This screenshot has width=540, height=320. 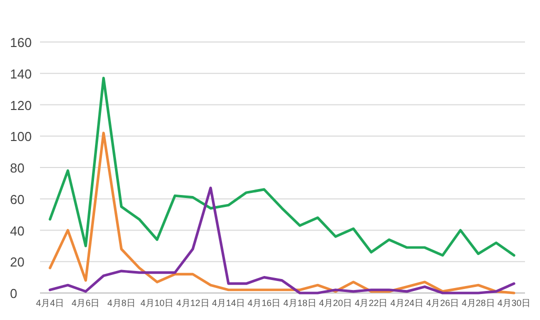 I want to click on x-tick-label: 4月18日, so click(x=299, y=303).